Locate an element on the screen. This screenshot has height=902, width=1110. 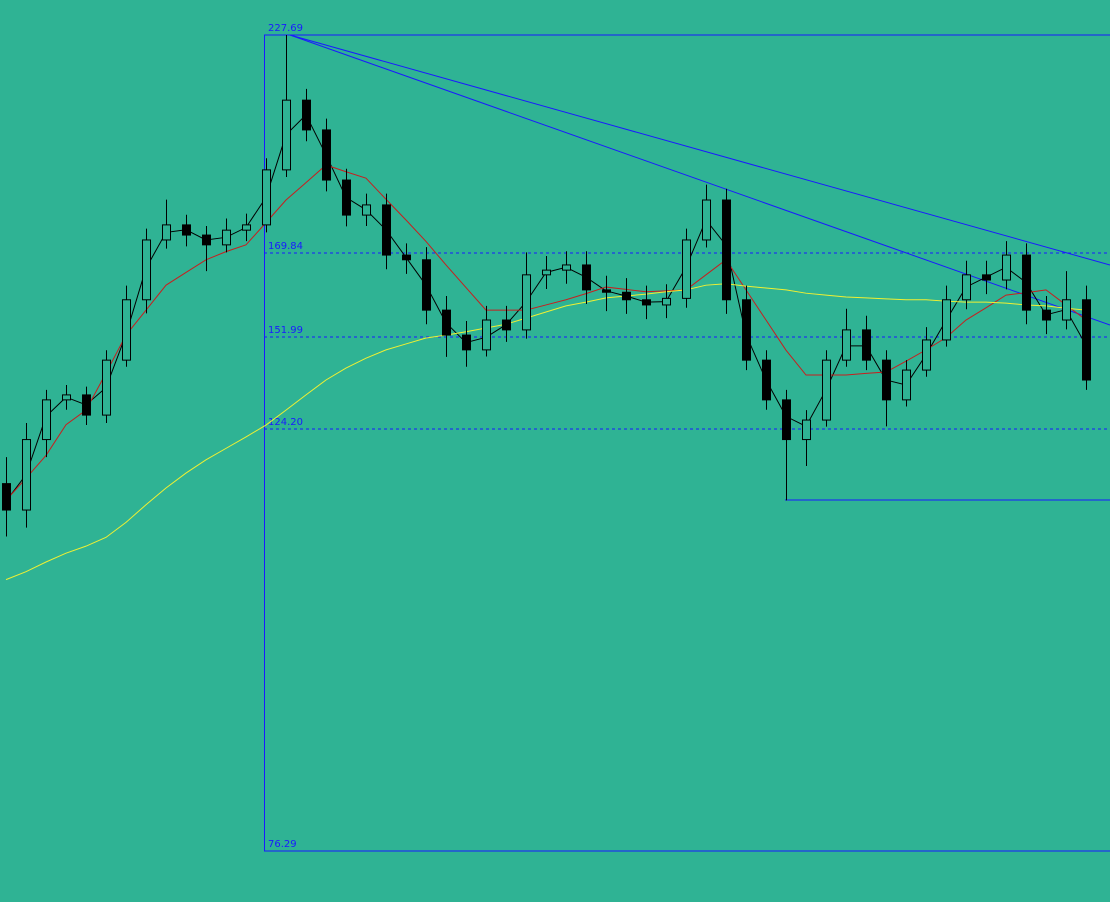
level-label: 124.20 is located at coordinates (285, 422).